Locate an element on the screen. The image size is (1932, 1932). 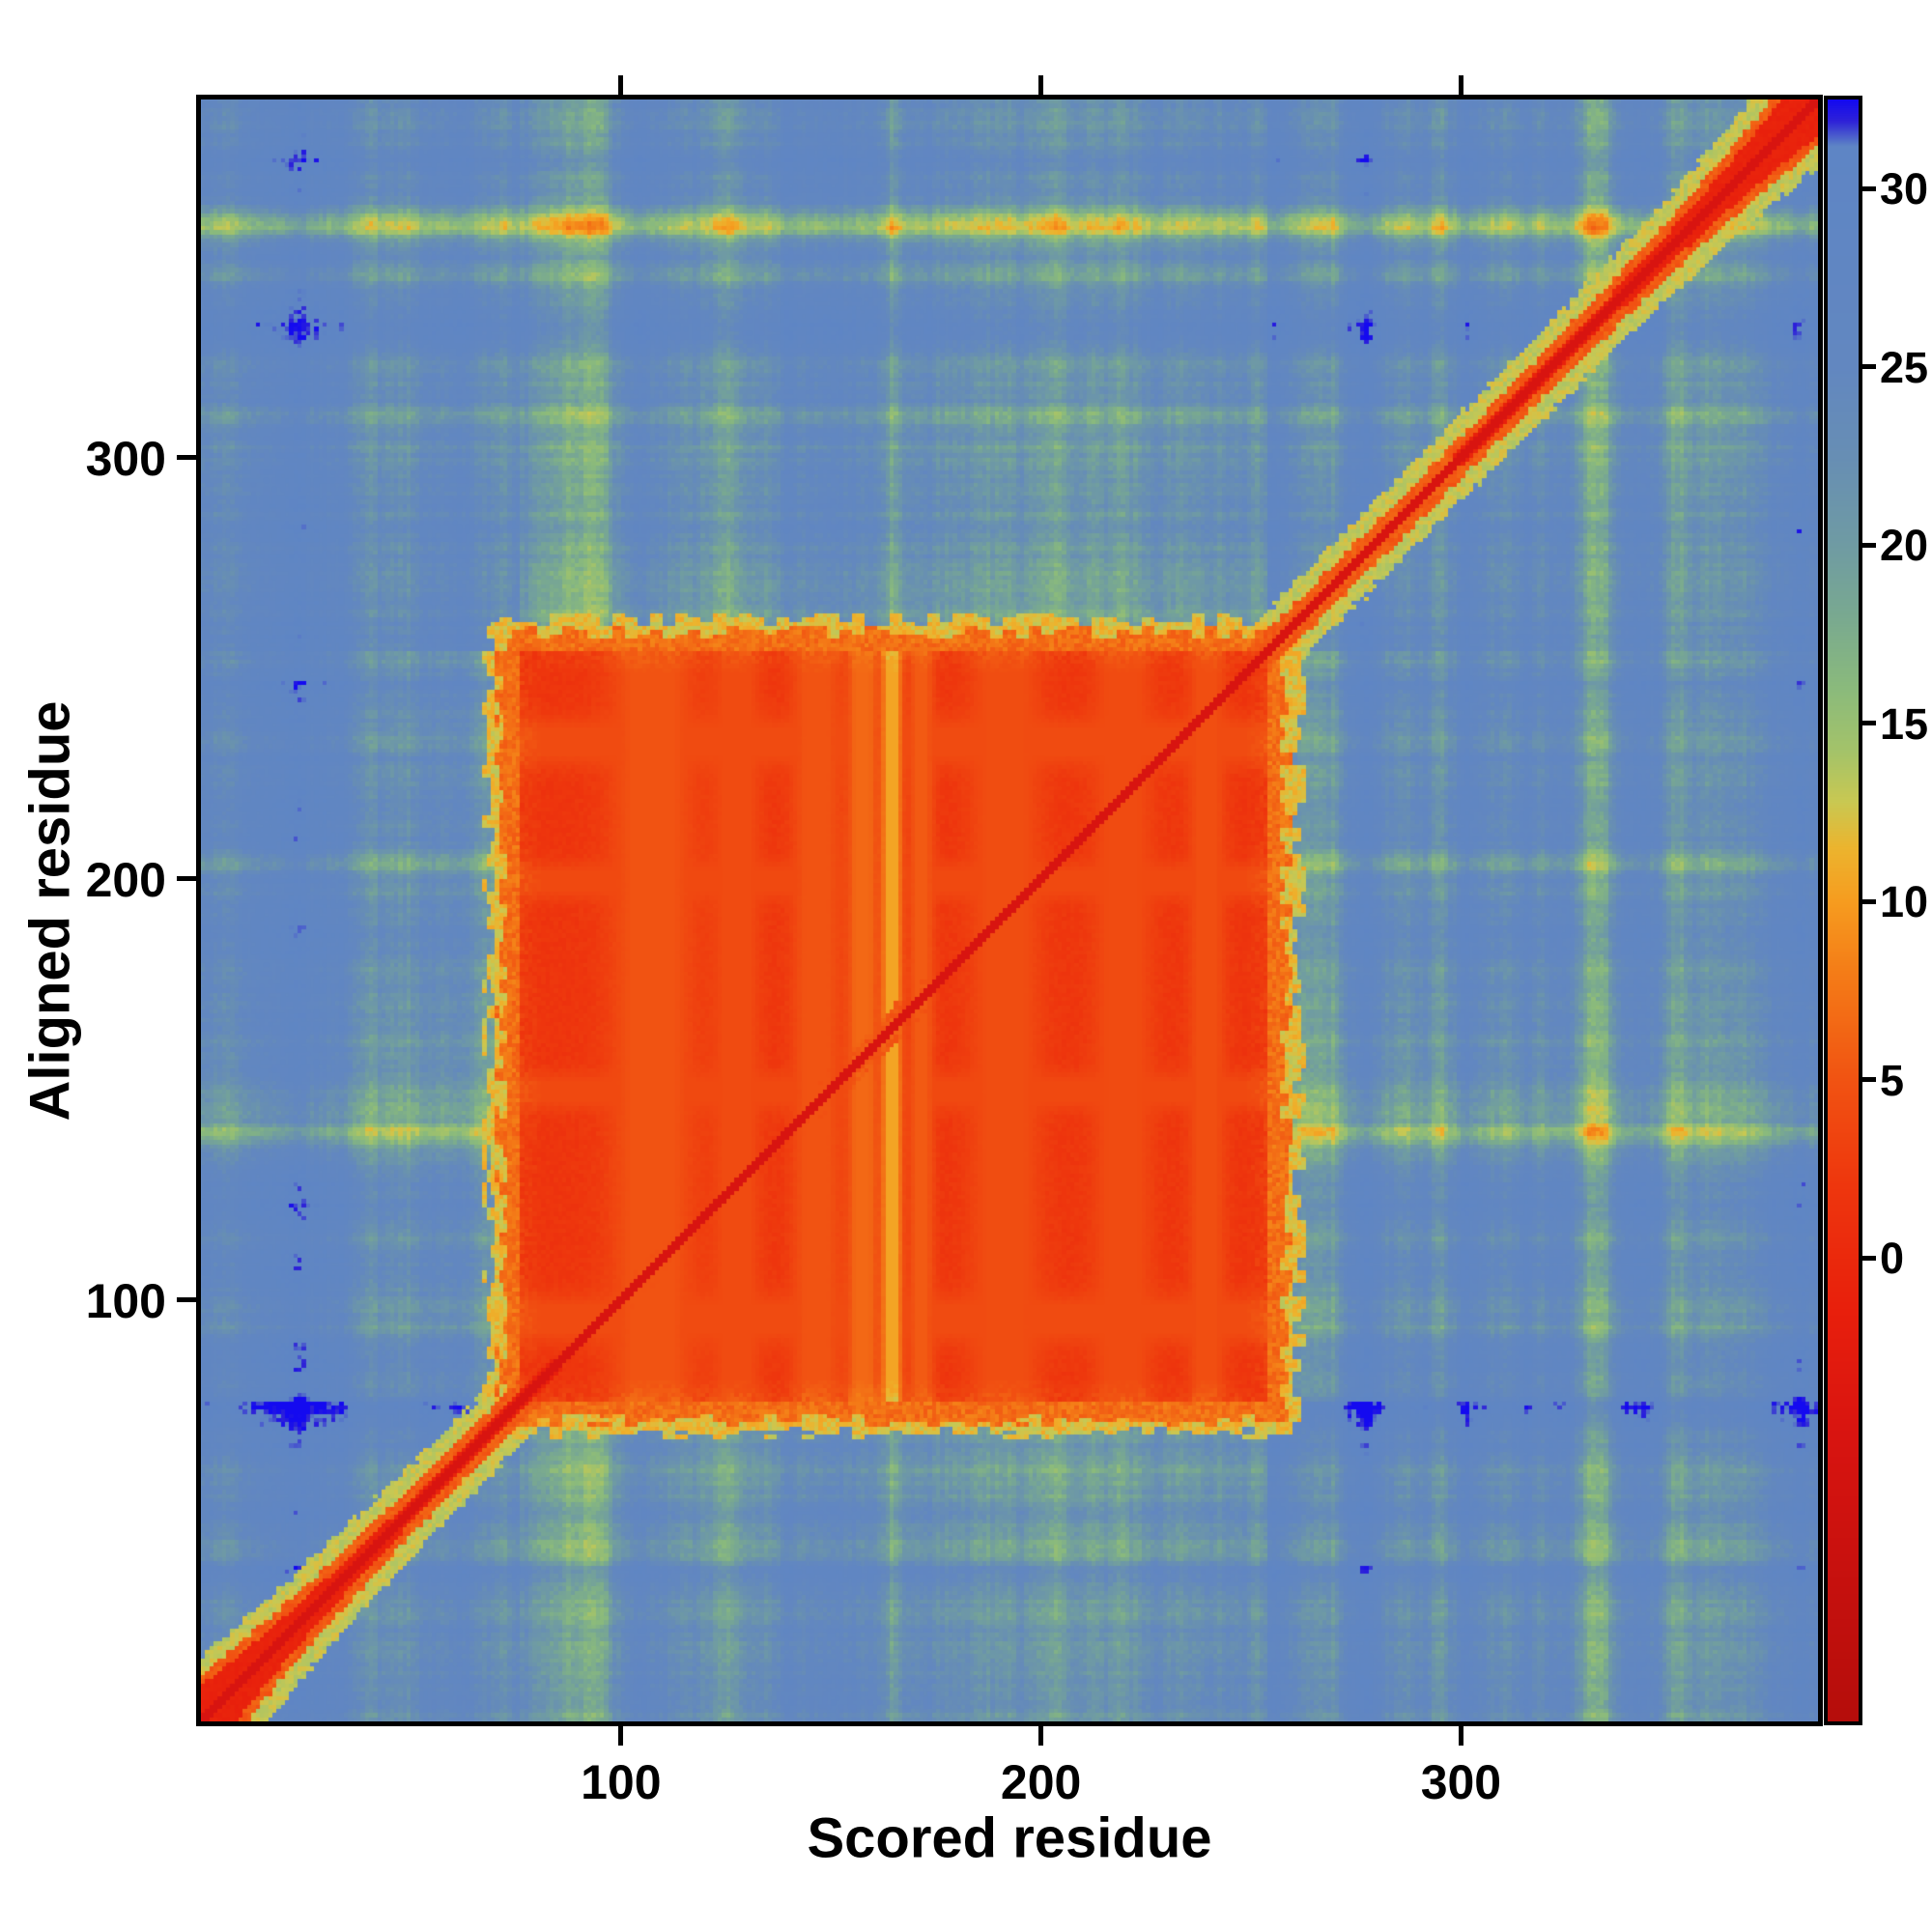
colorbar-tick-label: 20 is located at coordinates (1904, 546).